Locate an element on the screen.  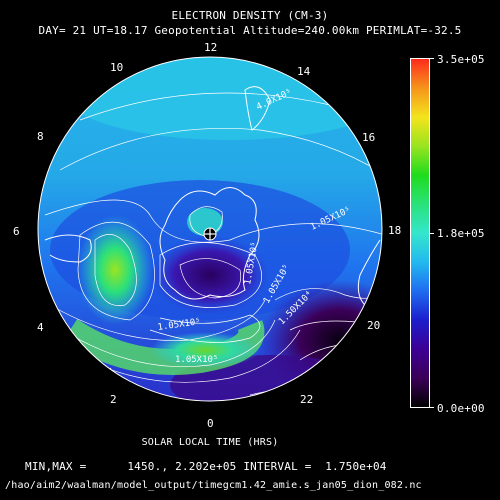
contour-label: 1.05X10⁵ is located at coordinates (196, 360).